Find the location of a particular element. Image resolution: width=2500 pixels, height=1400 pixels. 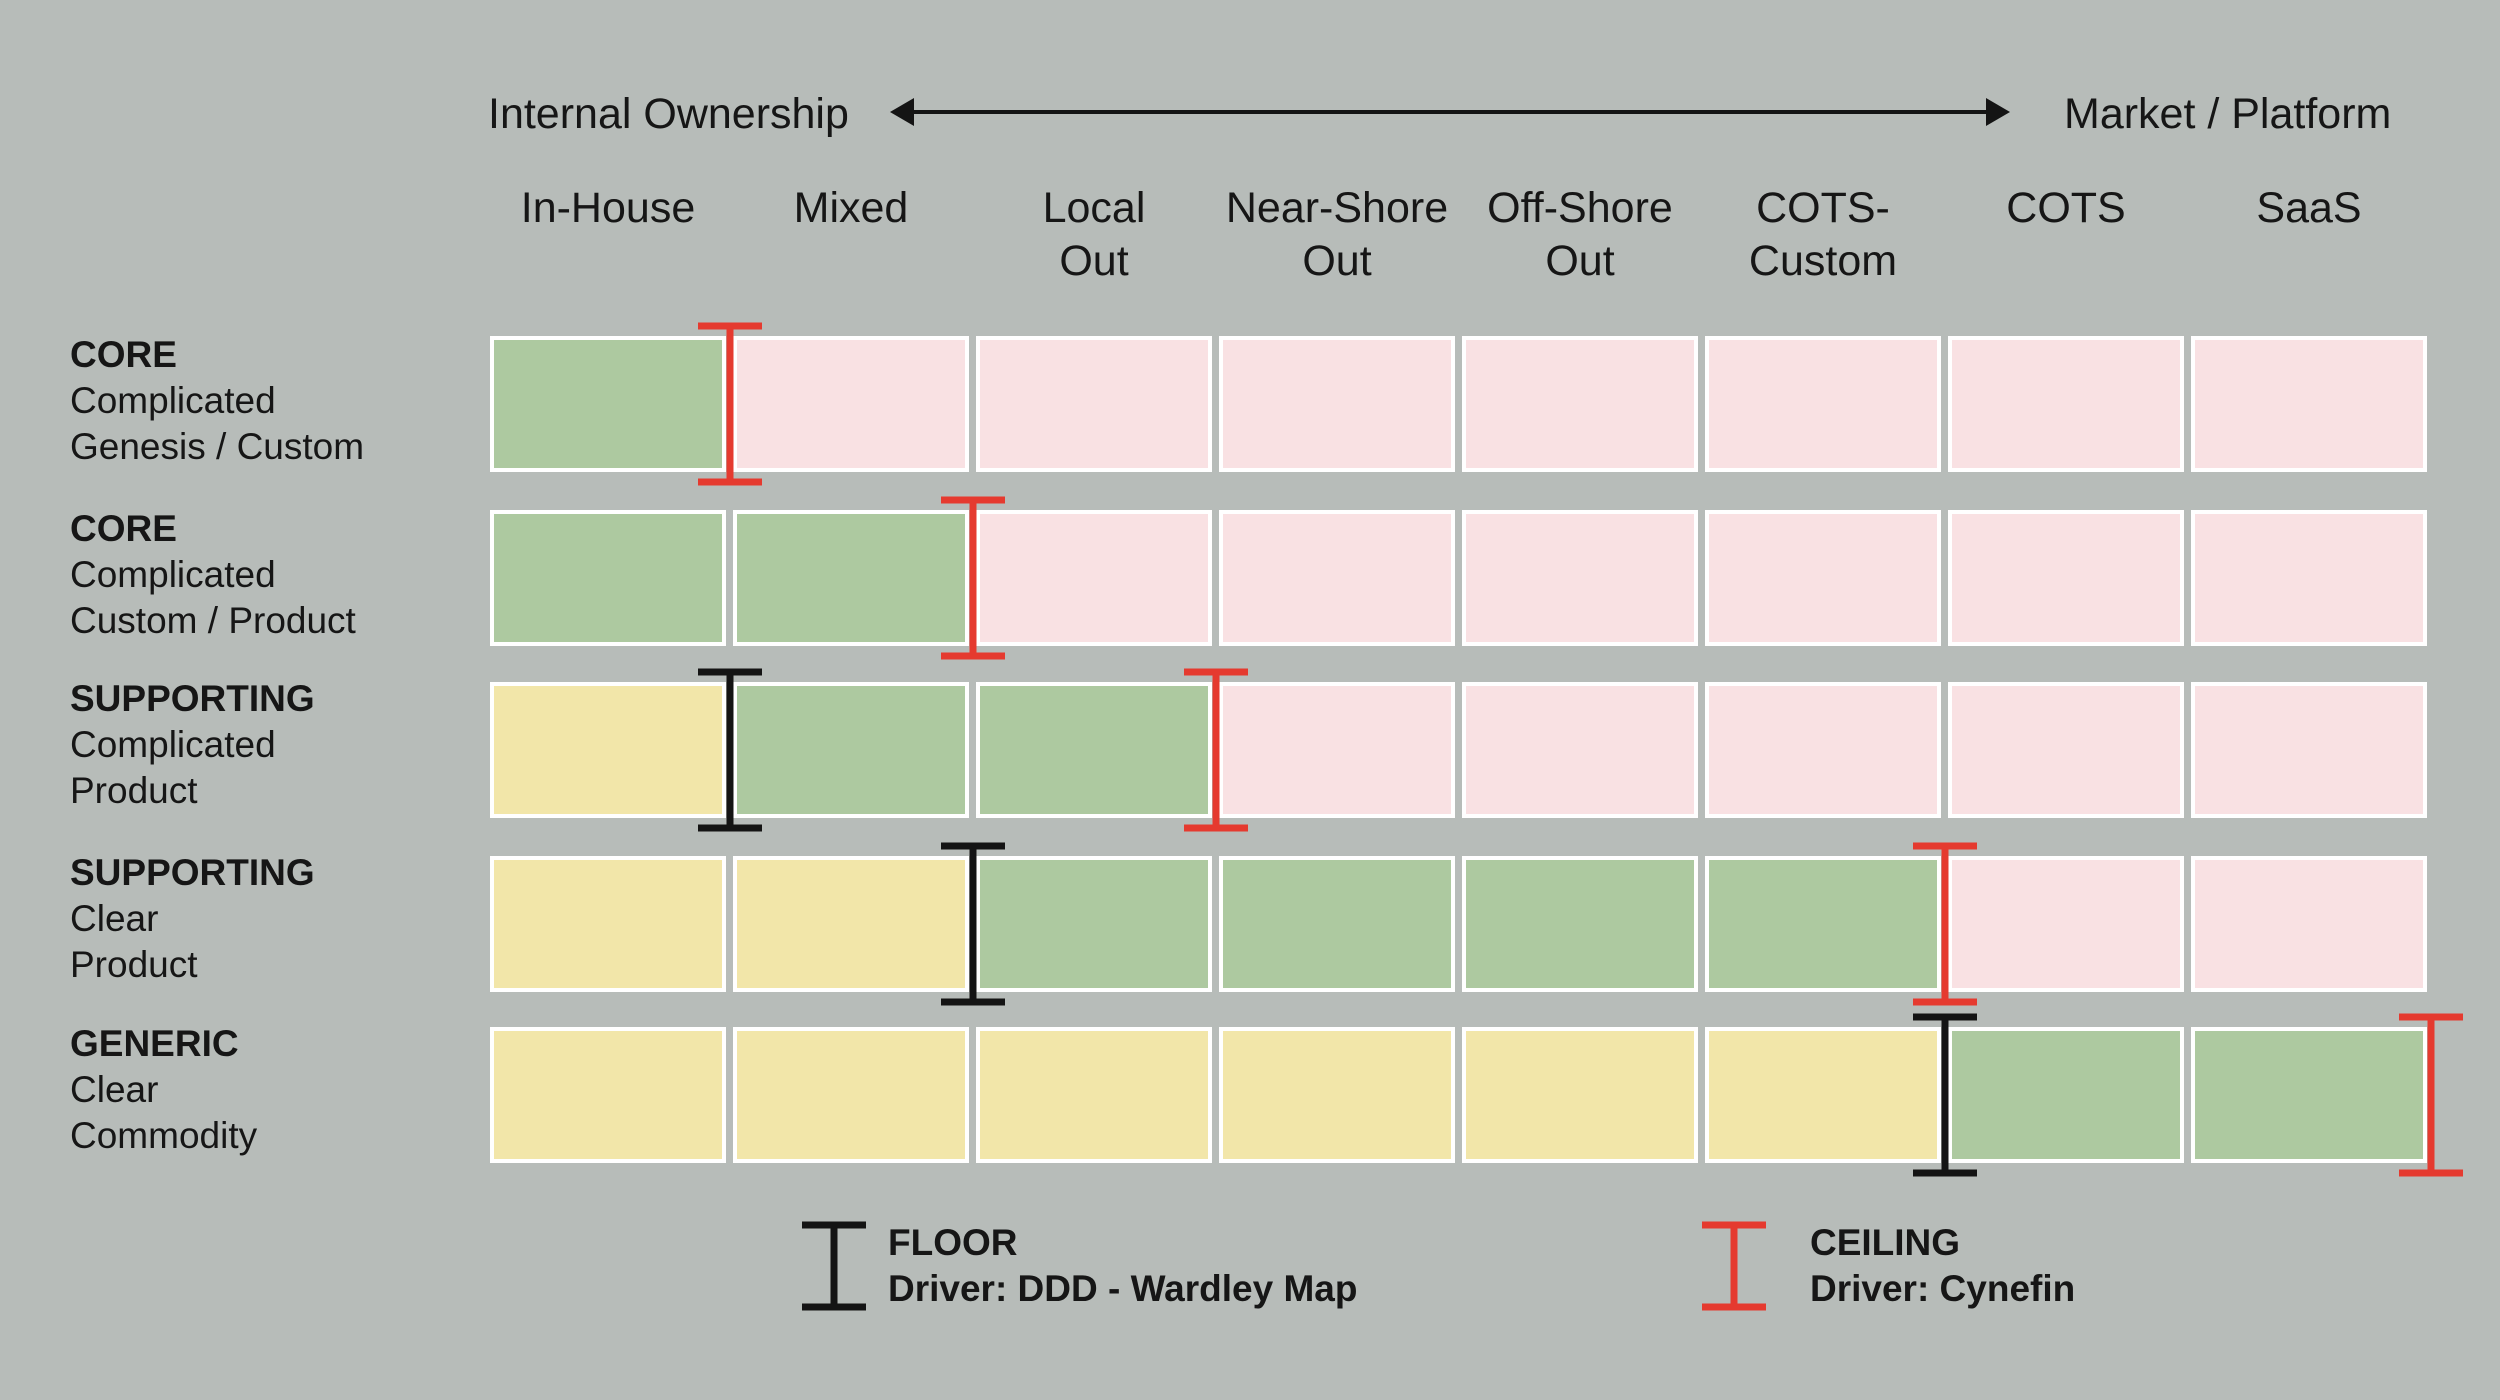

row-label-3: SUPPORTING Clear Product is located at coordinates (270, 919).